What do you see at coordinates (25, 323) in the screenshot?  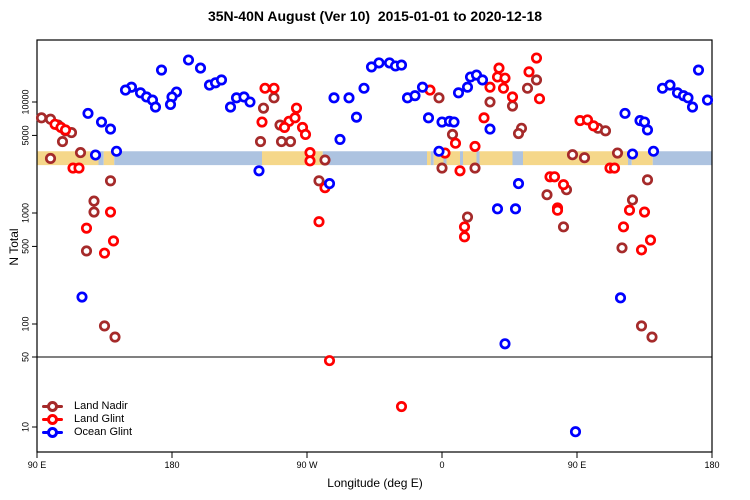 I see `y-tick-label: 100` at bounding box center [25, 323].